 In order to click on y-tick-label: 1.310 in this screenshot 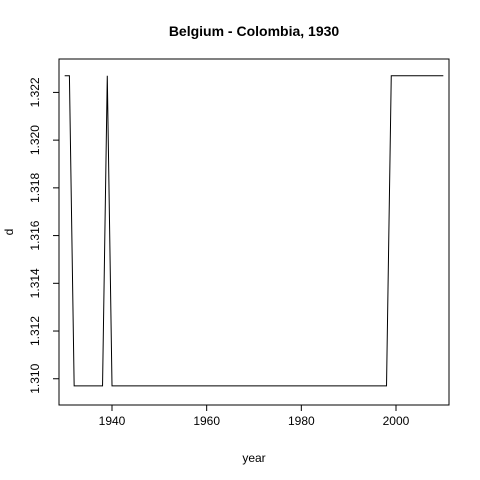, I will do `click(35, 378)`.